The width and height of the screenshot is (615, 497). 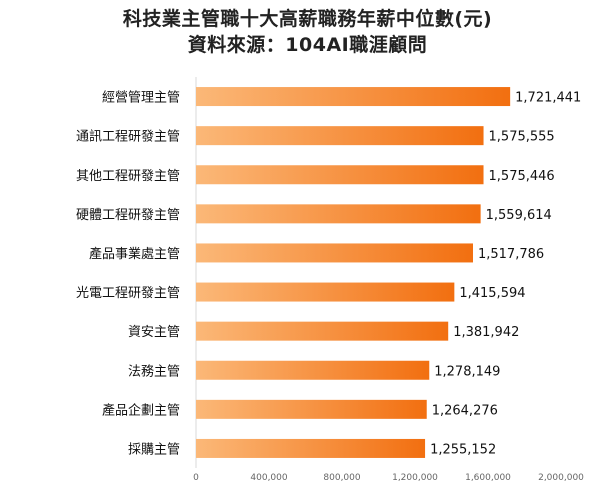 I want to click on category-label: 光電工程研發主管, so click(x=128, y=293).